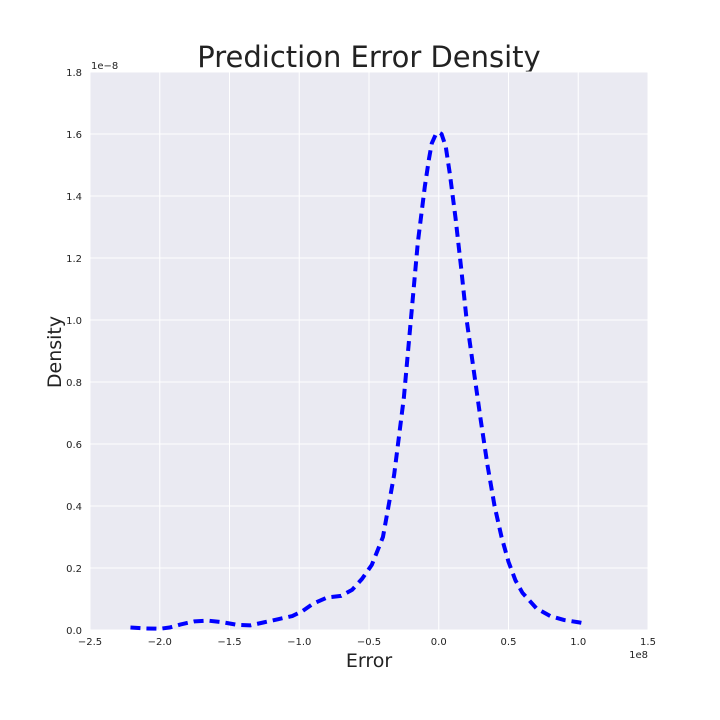 This screenshot has width=720, height=720. What do you see at coordinates (74, 135) in the screenshot?
I see `y-tick-label: 1.6` at bounding box center [74, 135].